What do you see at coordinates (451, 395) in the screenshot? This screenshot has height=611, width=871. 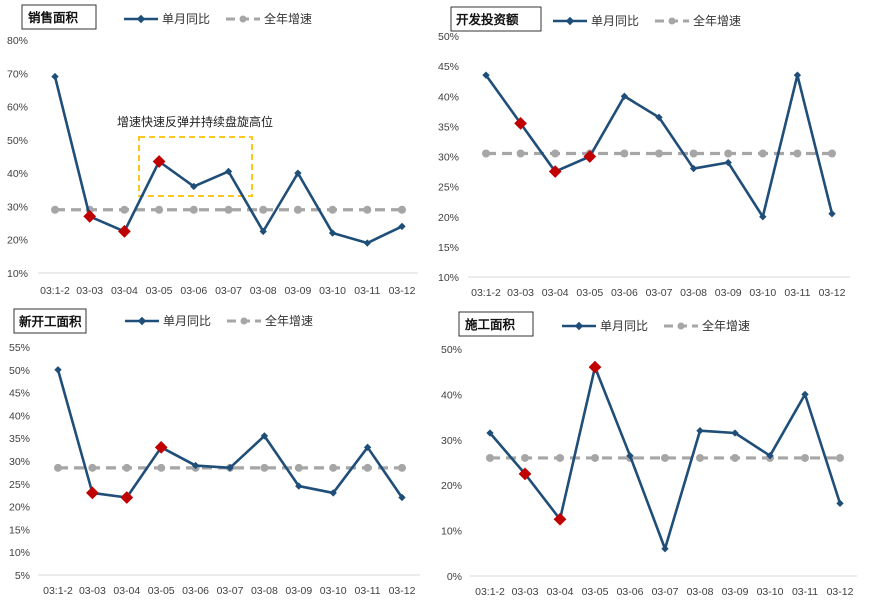 I see `chart-4-y-tick-label: 40%` at bounding box center [451, 395].